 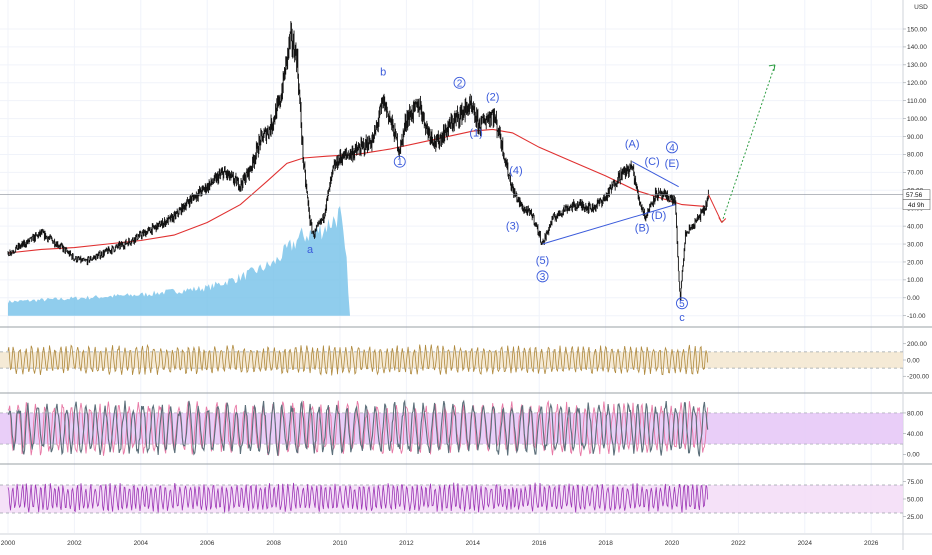 I want to click on x-tick-label: 2006, so click(x=207, y=543).